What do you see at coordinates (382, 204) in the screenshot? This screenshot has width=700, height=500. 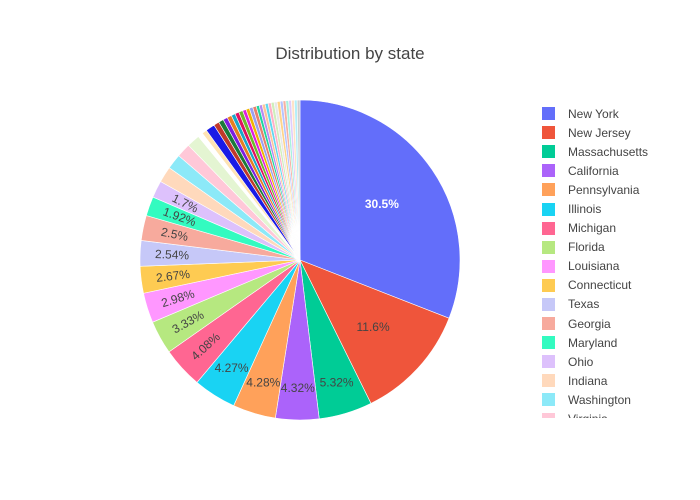 I see `slice-percent-label: 30.5%` at bounding box center [382, 204].